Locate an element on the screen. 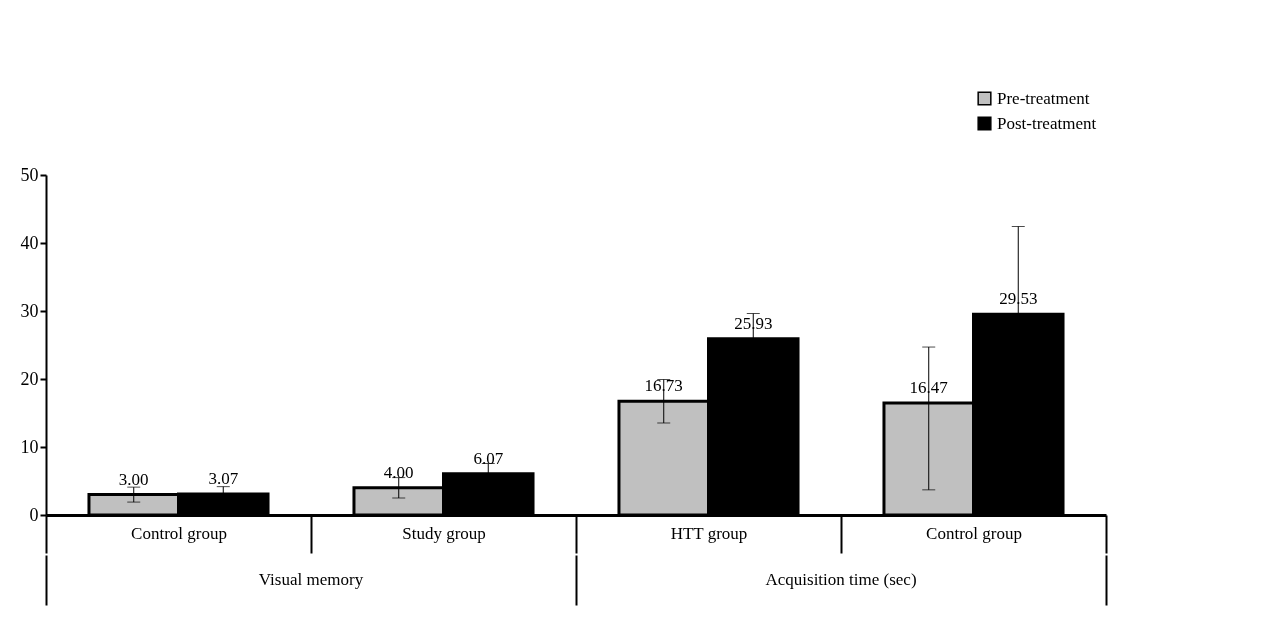  x-tick-label: Study group is located at coordinates (444, 533).